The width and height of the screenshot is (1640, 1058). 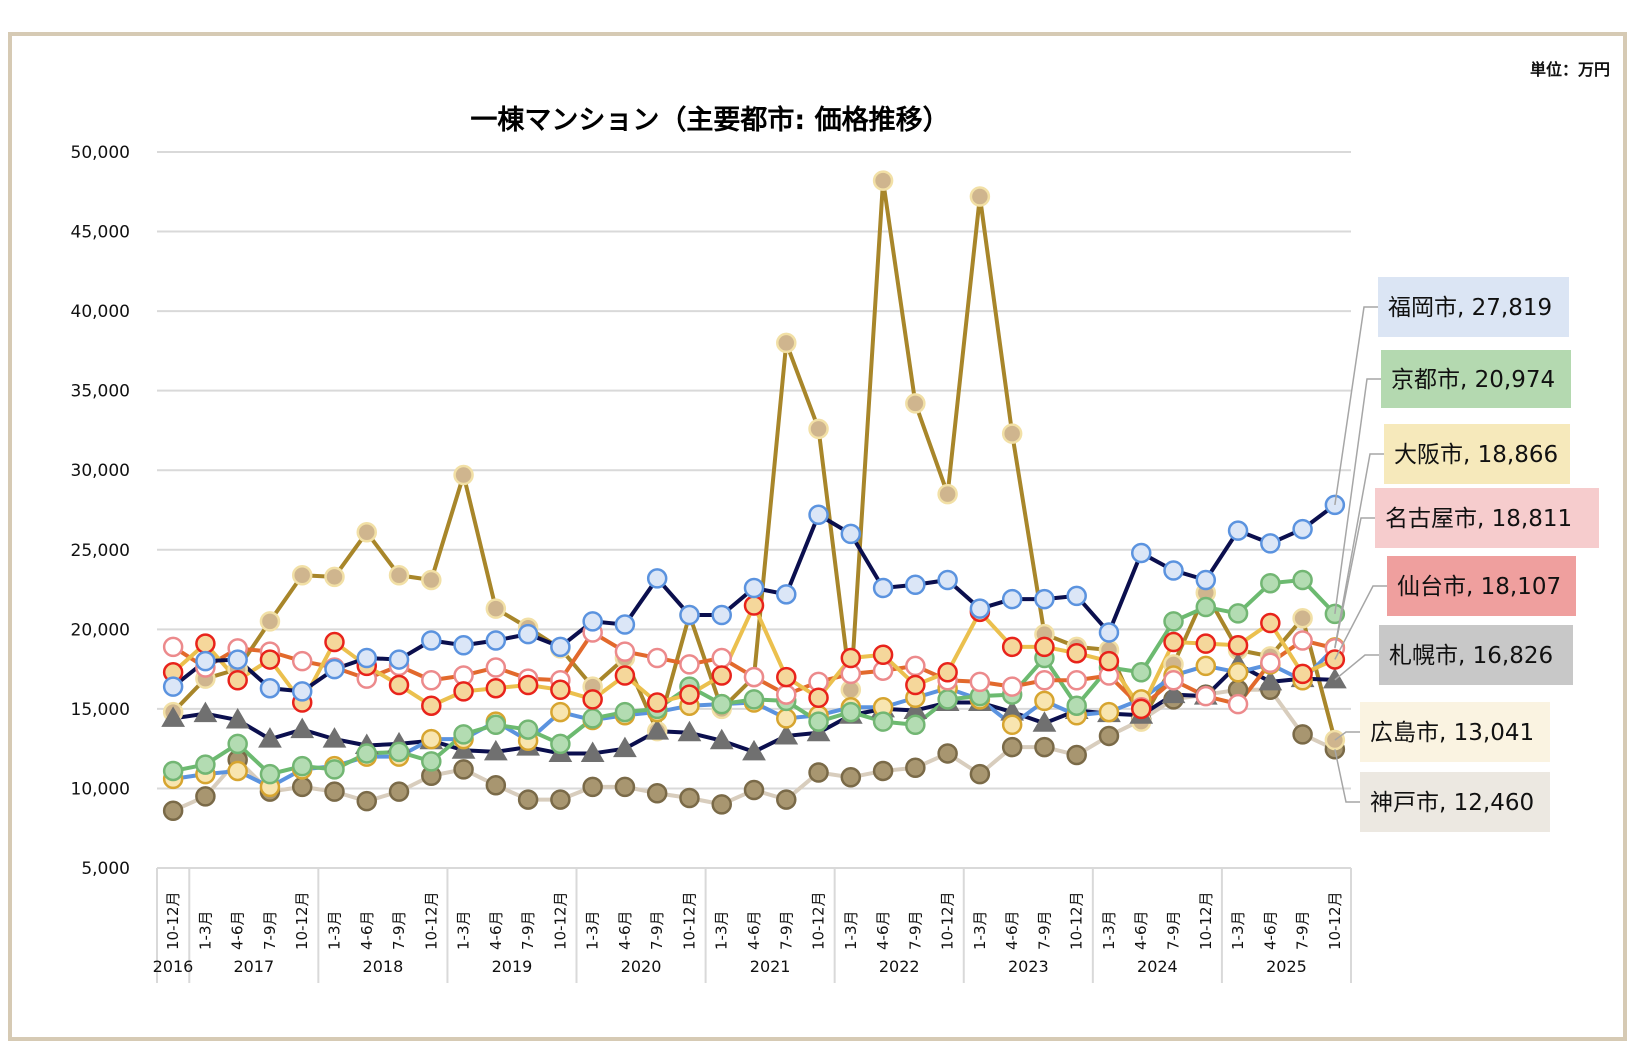 What do you see at coordinates (1028, 966) in the screenshot?
I see `x-year-label: 2023` at bounding box center [1028, 966].